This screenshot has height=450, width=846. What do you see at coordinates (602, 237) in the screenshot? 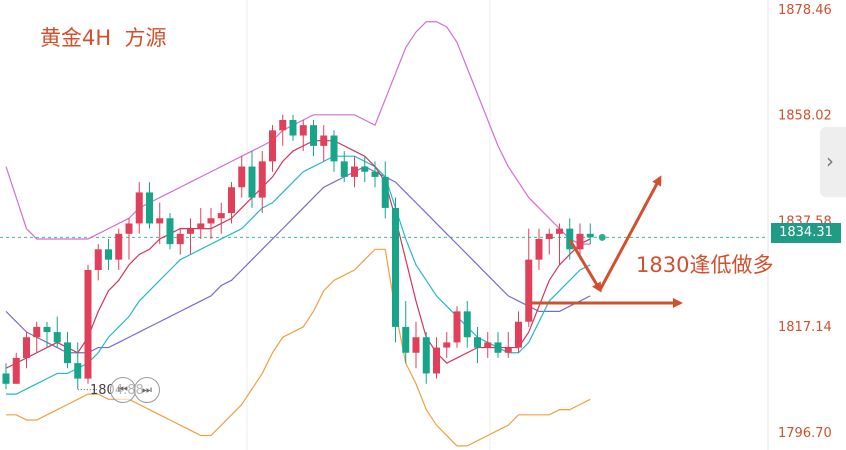
I see `live-price-dot` at bounding box center [602, 237].